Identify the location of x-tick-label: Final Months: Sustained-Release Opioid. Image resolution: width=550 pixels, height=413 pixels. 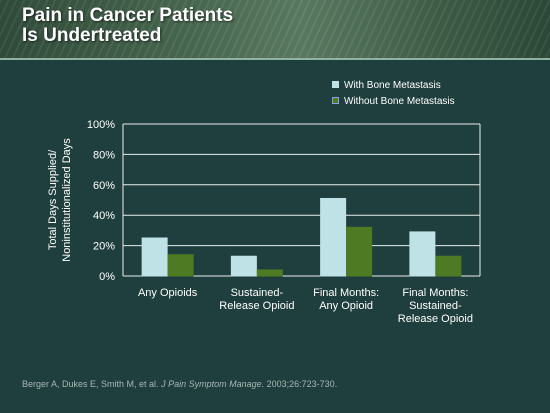
(435, 306).